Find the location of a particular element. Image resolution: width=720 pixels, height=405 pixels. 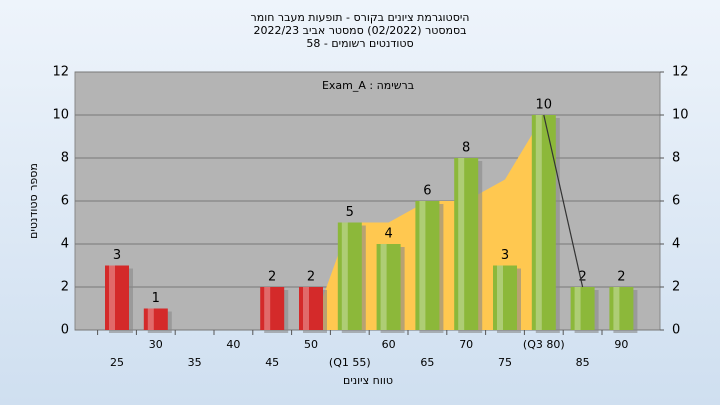

y-tick-label: 2 is located at coordinates (65, 287).